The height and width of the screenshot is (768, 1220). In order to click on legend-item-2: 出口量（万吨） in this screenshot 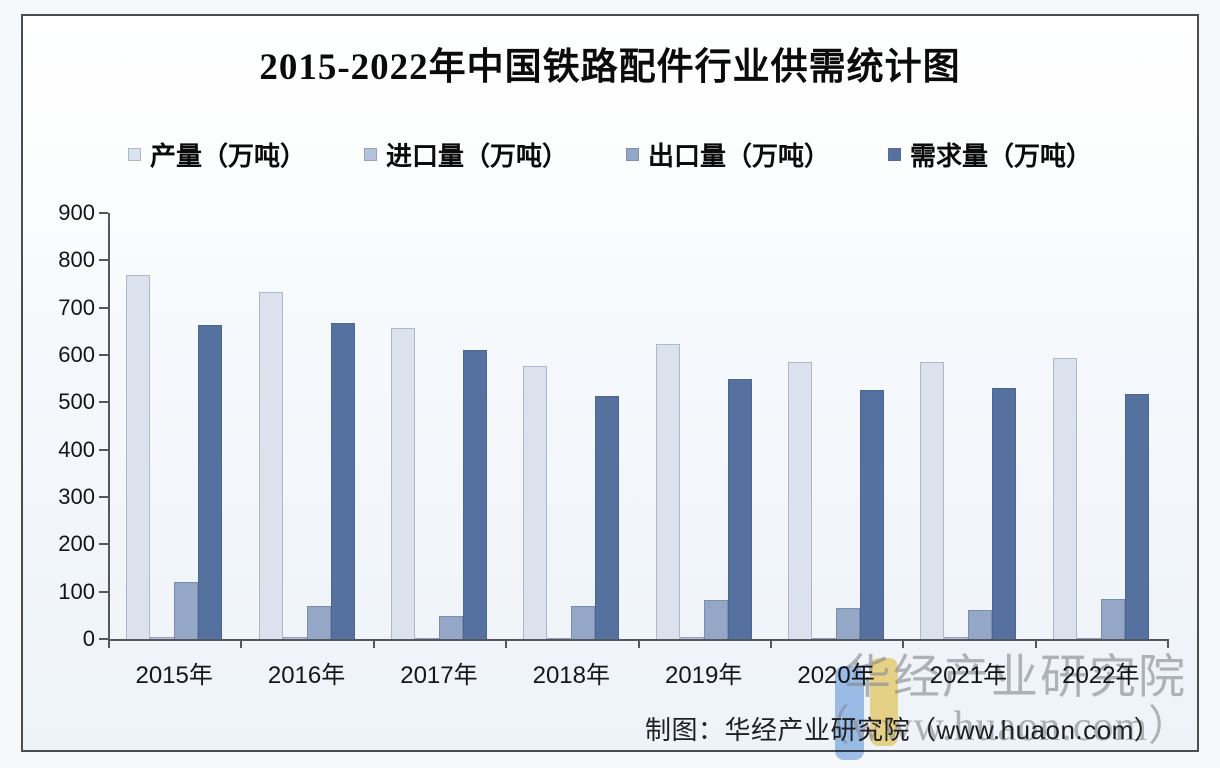, I will do `click(728, 154)`.